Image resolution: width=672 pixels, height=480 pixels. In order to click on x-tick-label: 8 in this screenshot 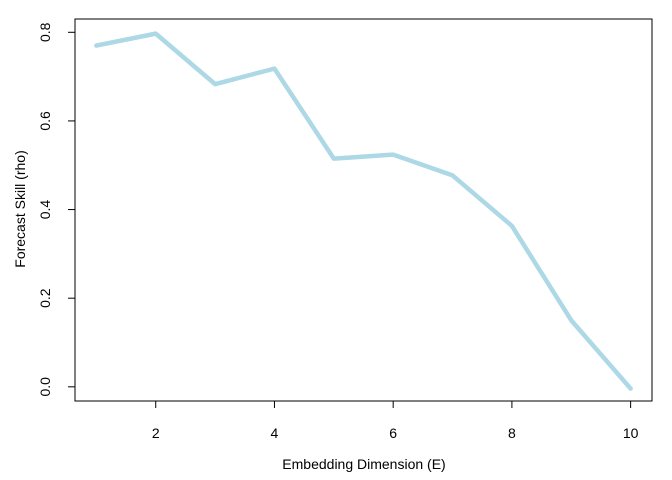, I will do `click(512, 433)`.